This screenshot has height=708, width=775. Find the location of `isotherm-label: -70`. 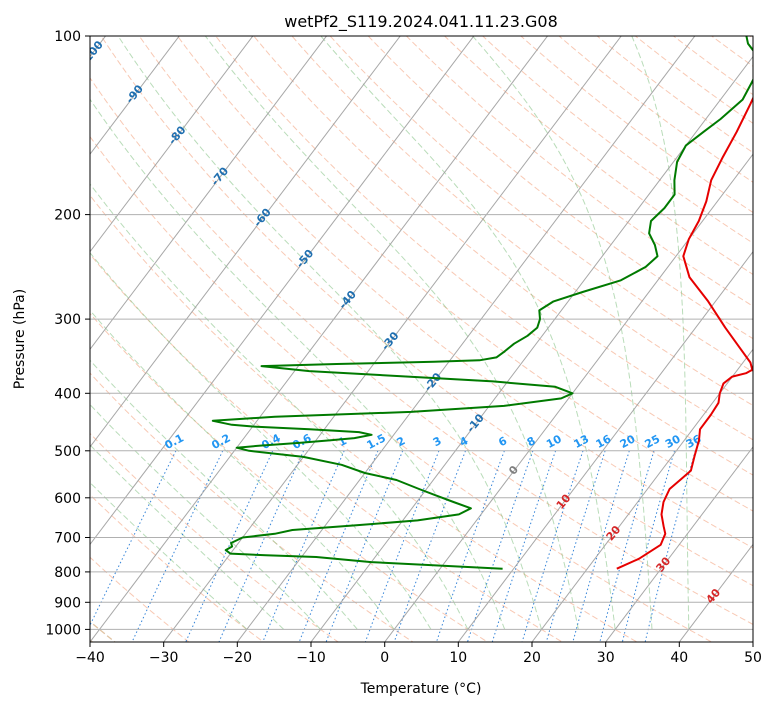

isotherm-label: -70 is located at coordinates (219, 176).